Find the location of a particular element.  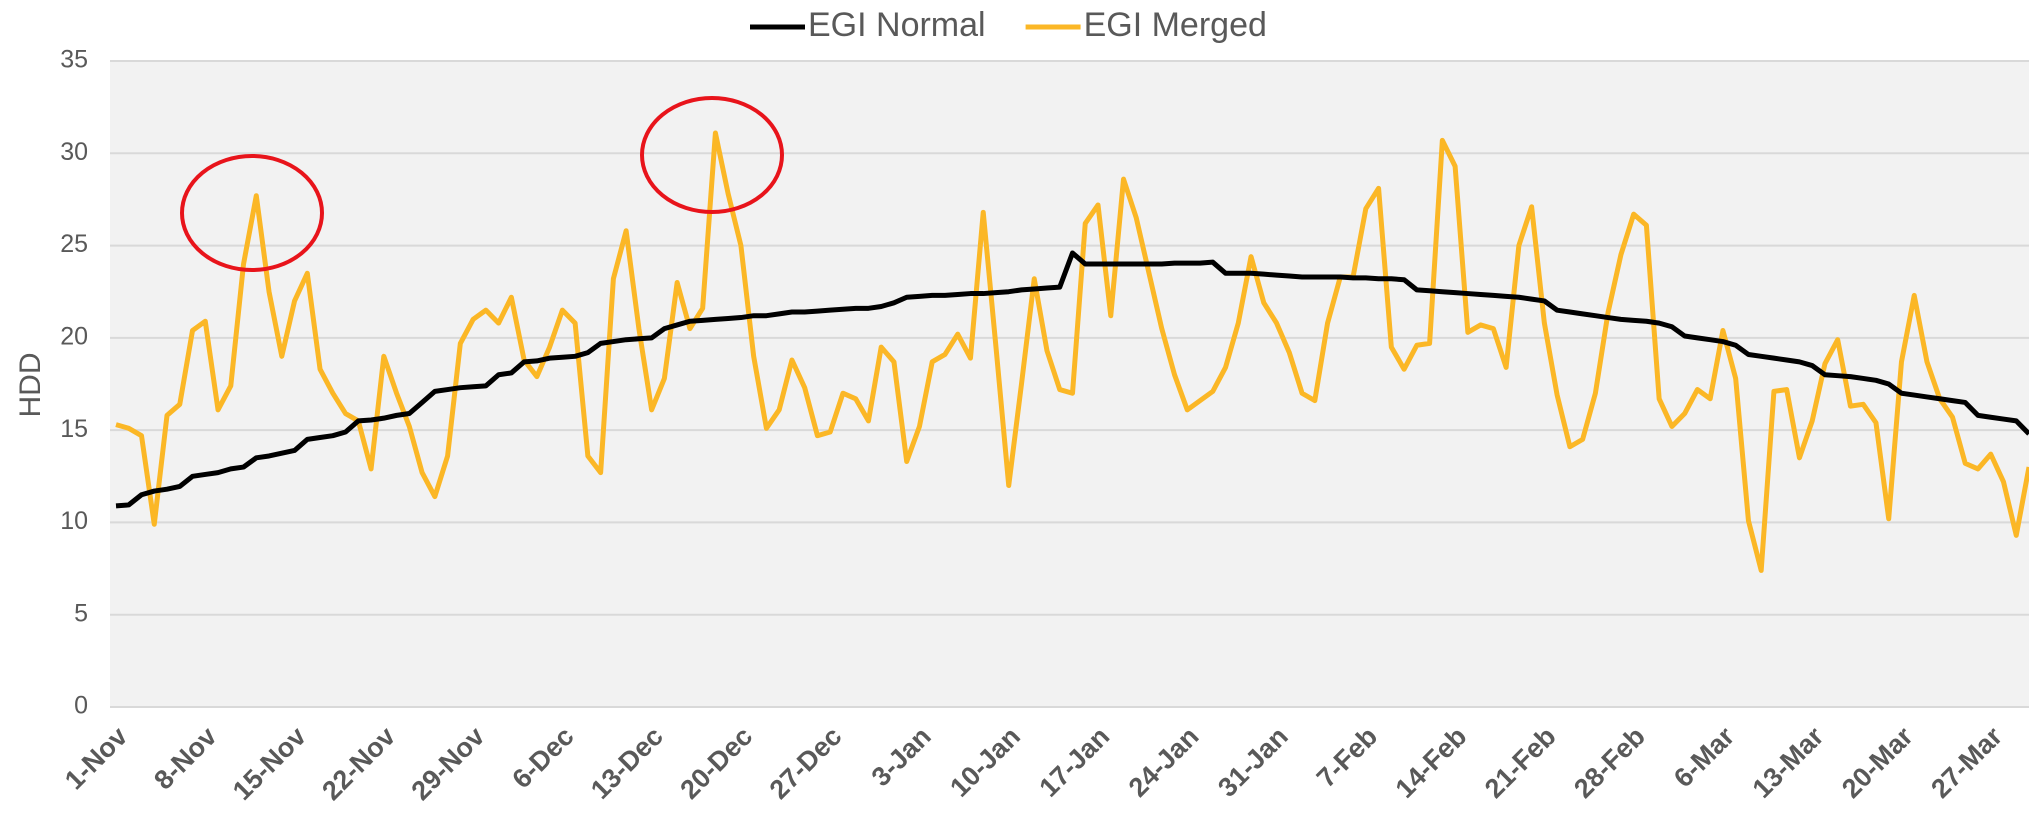

y-tick-label: 30 is located at coordinates (74, 152).